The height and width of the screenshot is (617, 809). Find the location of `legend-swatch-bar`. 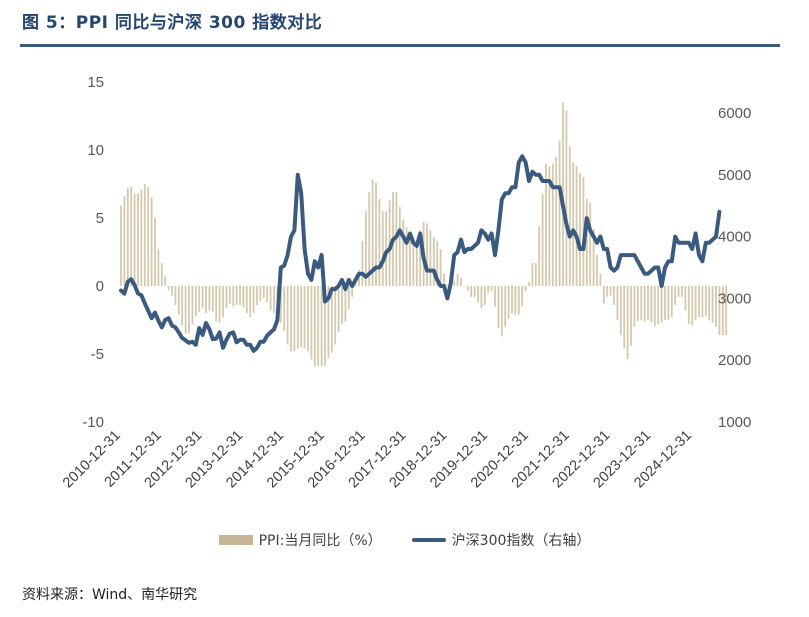

legend-swatch-bar is located at coordinates (235, 540).